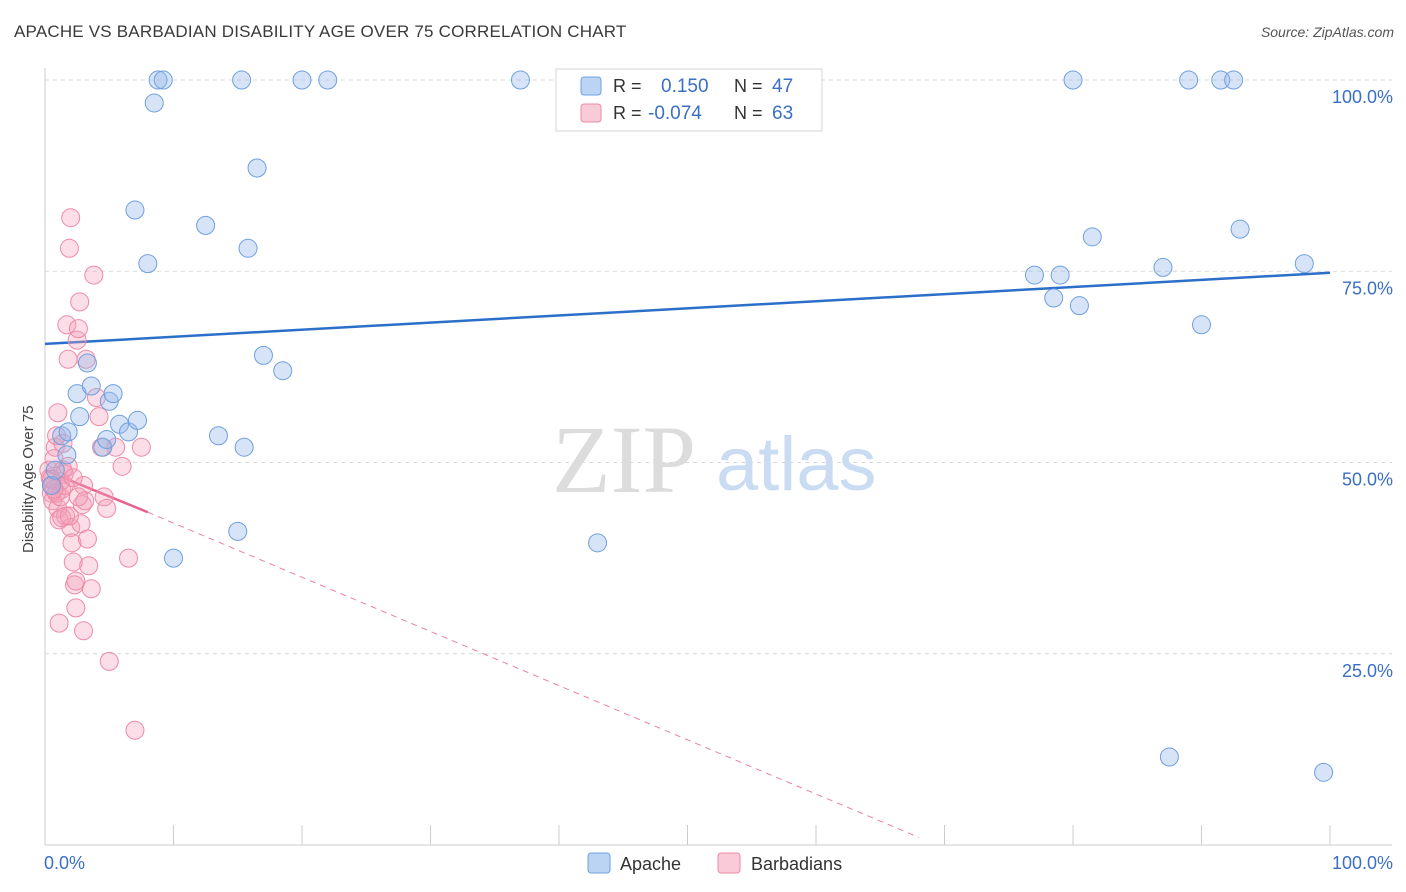  I want to click on x-tick-label-max: 100.0%, so click(1362, 863).